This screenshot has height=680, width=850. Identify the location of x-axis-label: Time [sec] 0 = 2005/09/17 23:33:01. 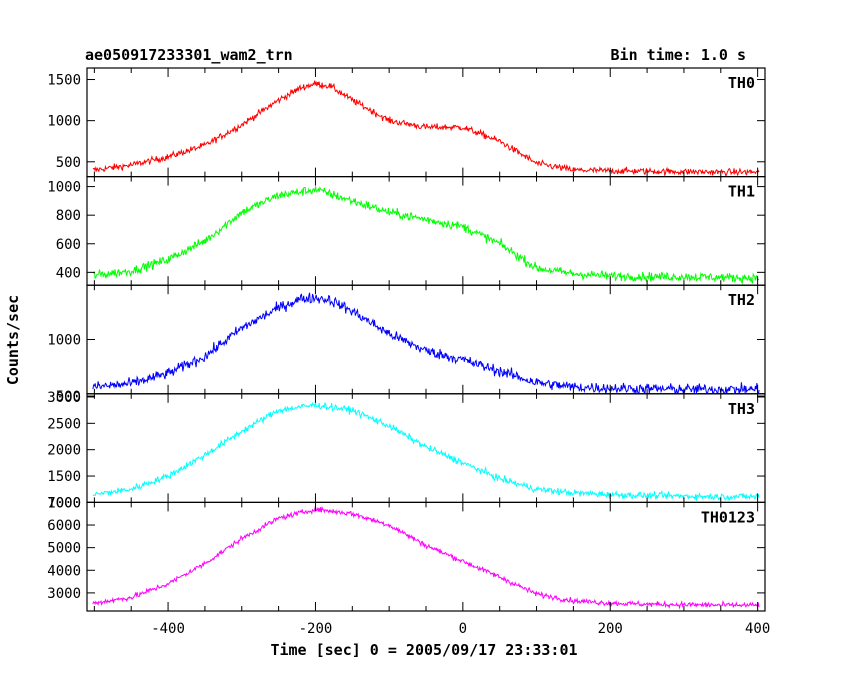
(423, 650).